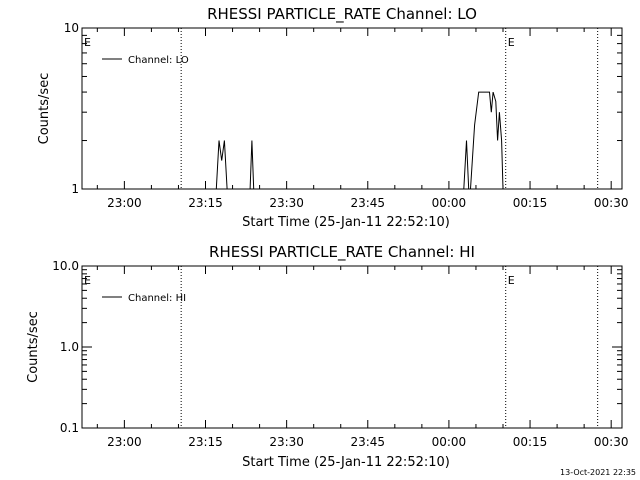  I want to click on y-tick-label: 10.0, so click(65, 266).